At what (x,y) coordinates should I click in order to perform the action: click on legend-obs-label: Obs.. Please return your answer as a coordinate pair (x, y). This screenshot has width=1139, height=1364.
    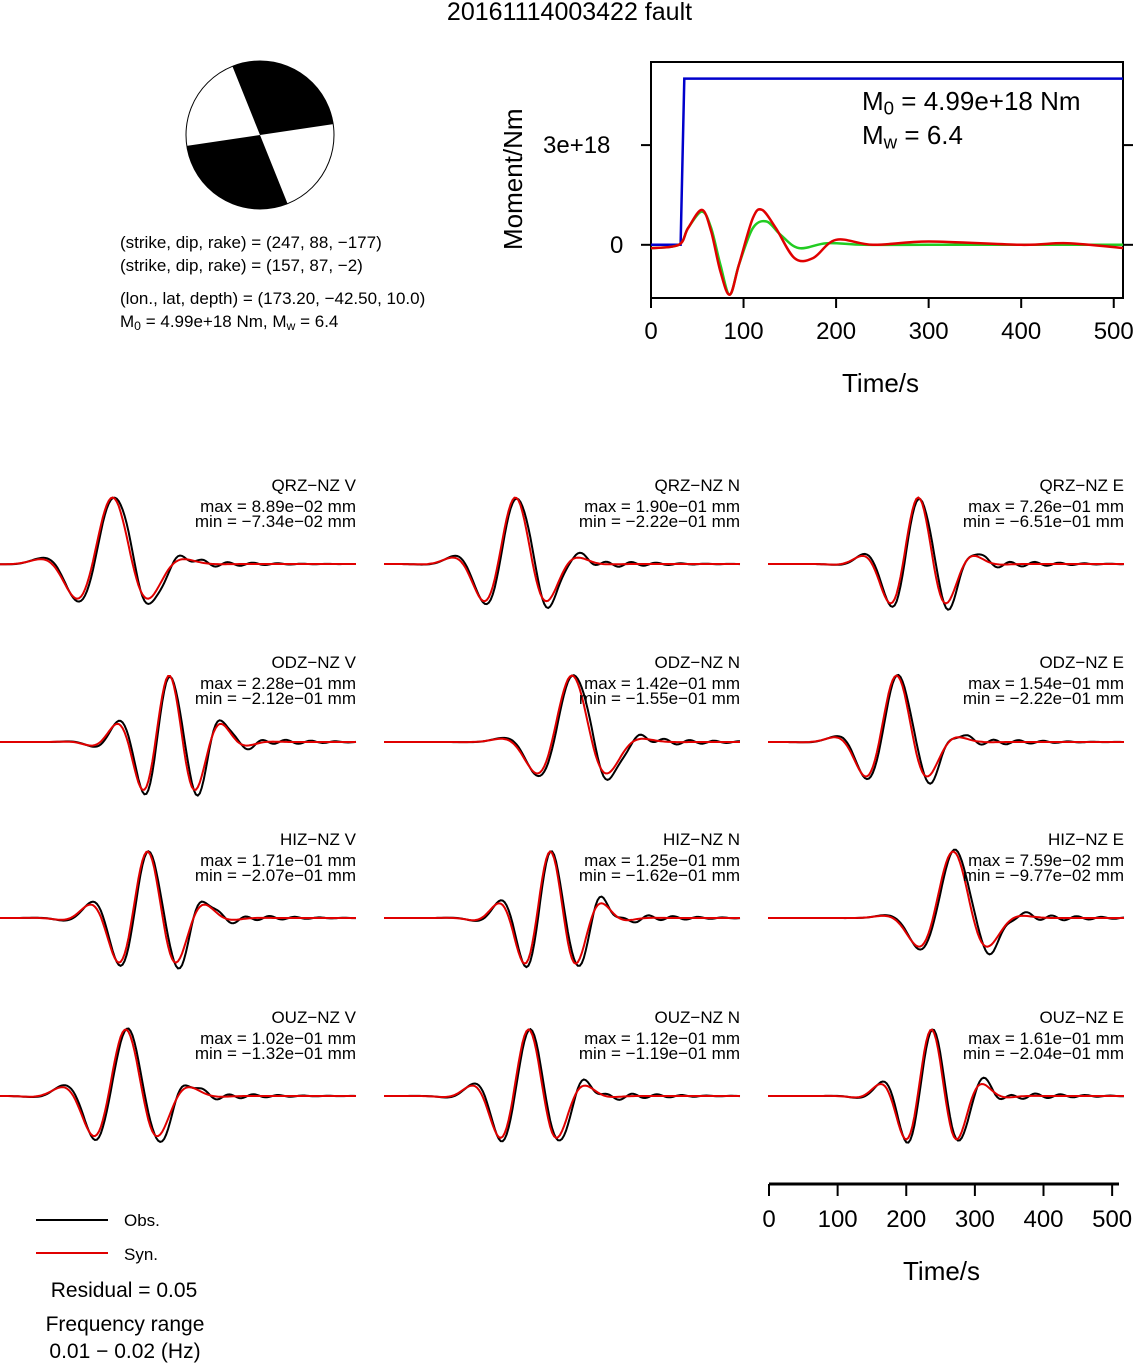
    Looking at the image, I should click on (142, 1220).